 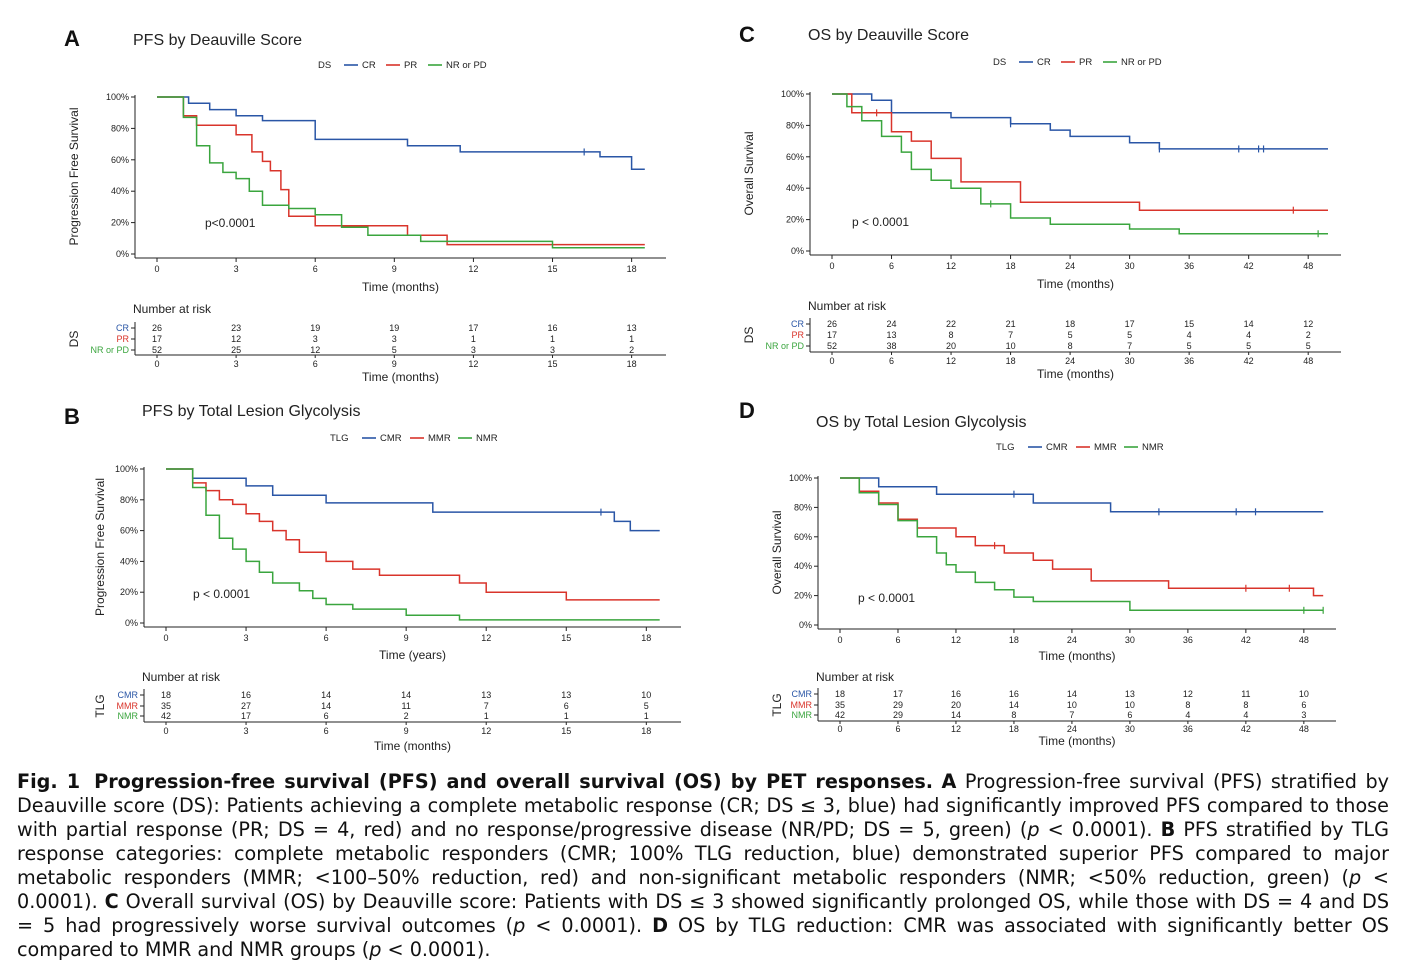 What do you see at coordinates (951, 324) in the screenshot?
I see `risk-count: 22` at bounding box center [951, 324].